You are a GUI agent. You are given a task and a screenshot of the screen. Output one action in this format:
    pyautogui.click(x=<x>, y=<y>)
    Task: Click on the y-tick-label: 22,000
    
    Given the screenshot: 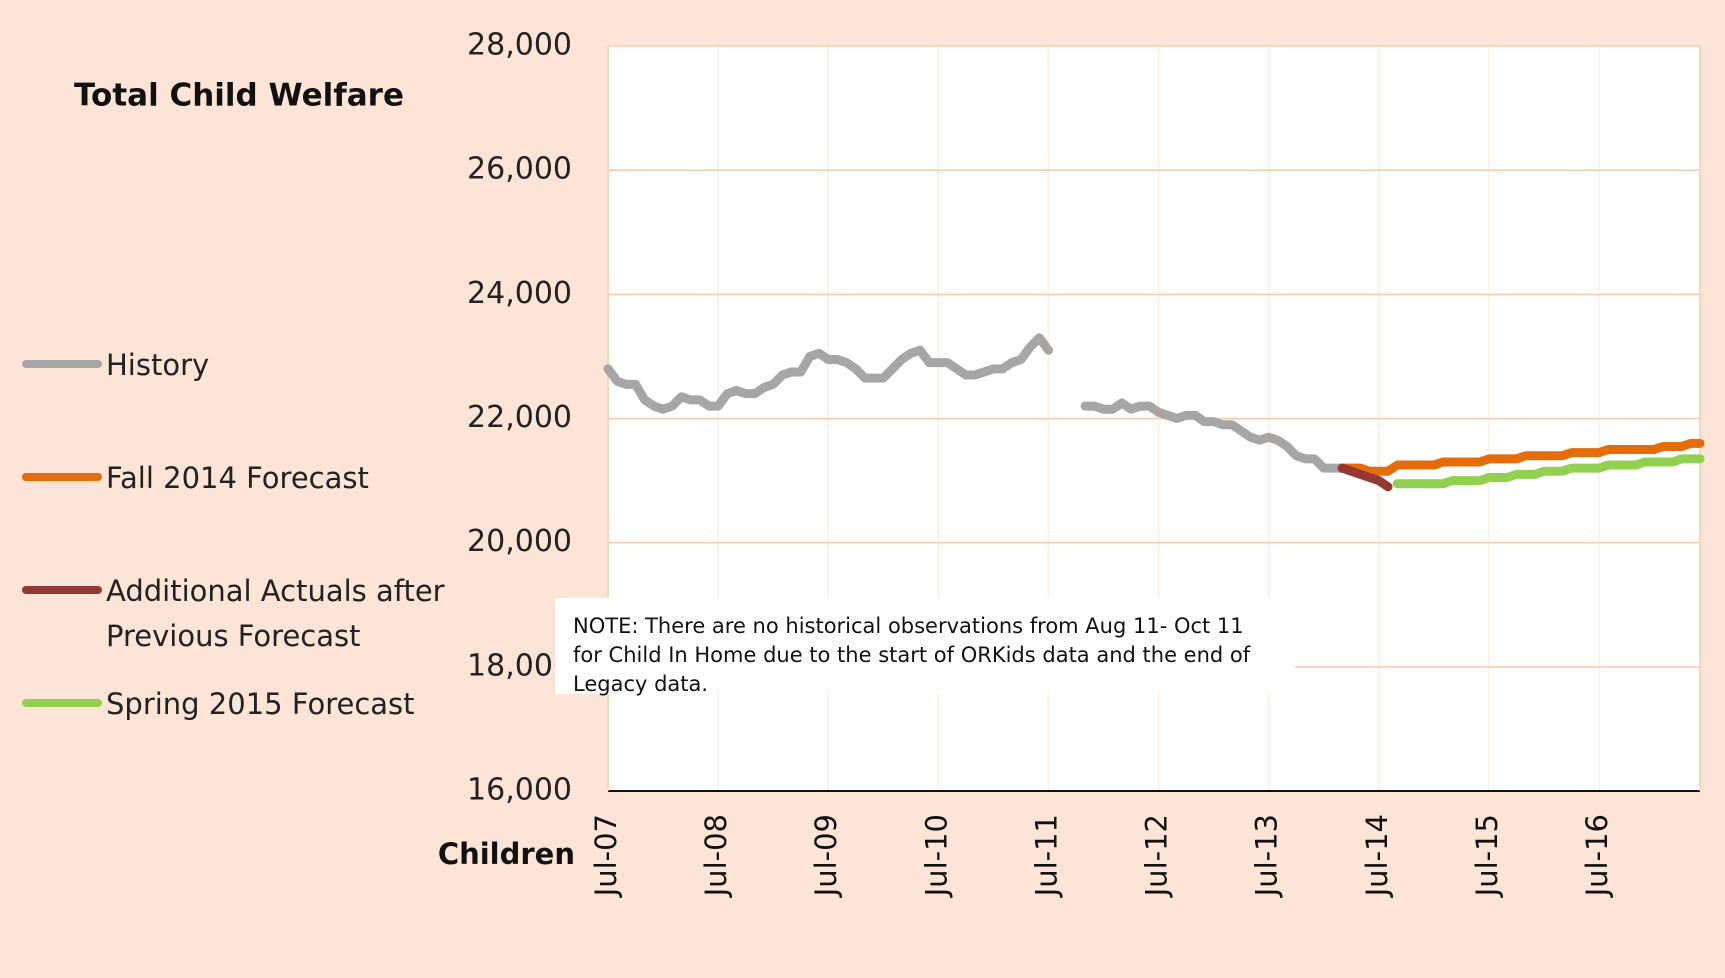 What is the action you would take?
    pyautogui.click(x=519, y=417)
    